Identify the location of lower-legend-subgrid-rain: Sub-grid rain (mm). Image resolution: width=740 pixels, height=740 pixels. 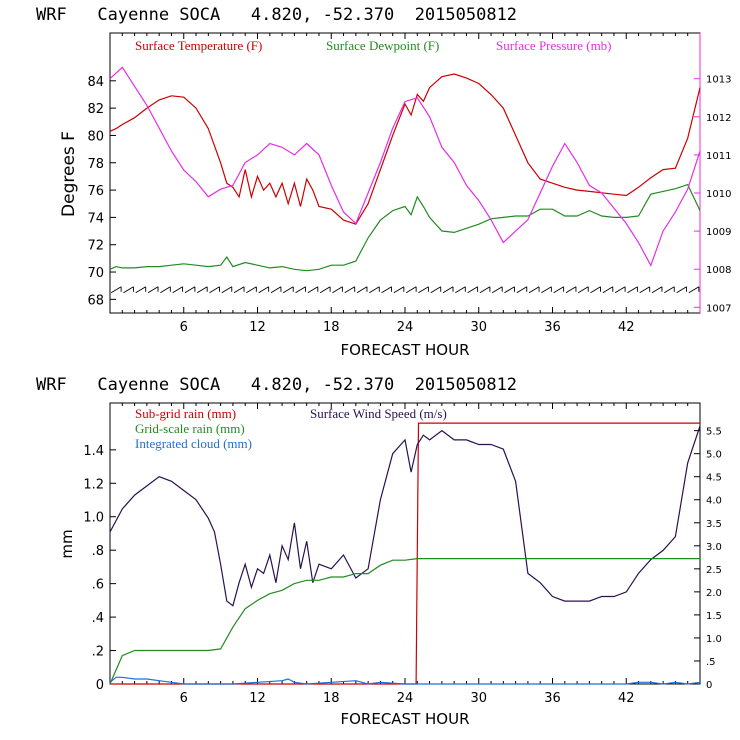
(185, 413).